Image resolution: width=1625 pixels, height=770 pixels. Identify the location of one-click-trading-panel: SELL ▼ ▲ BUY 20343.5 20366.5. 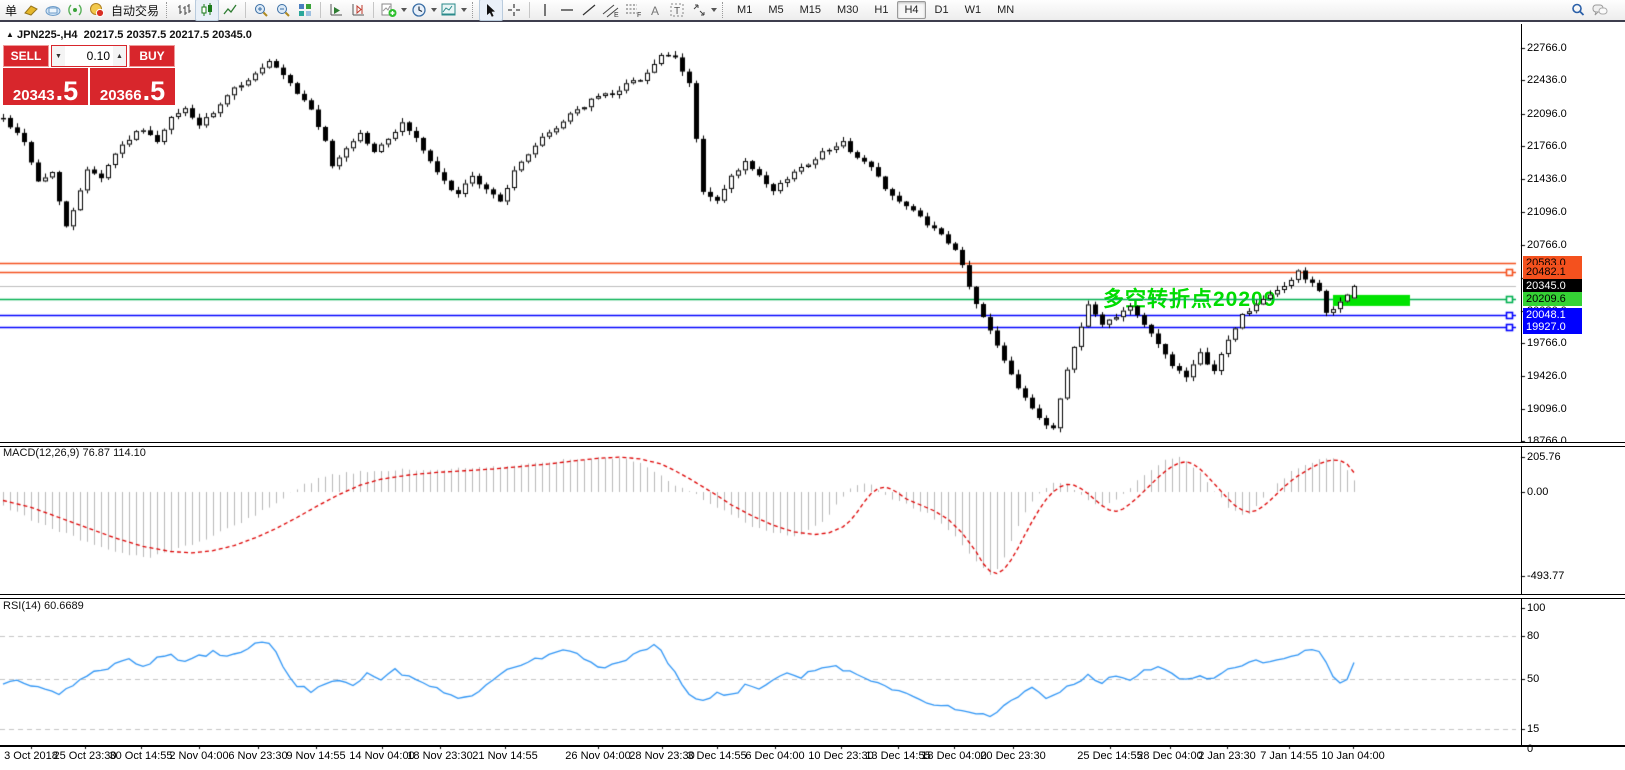
(89, 75).